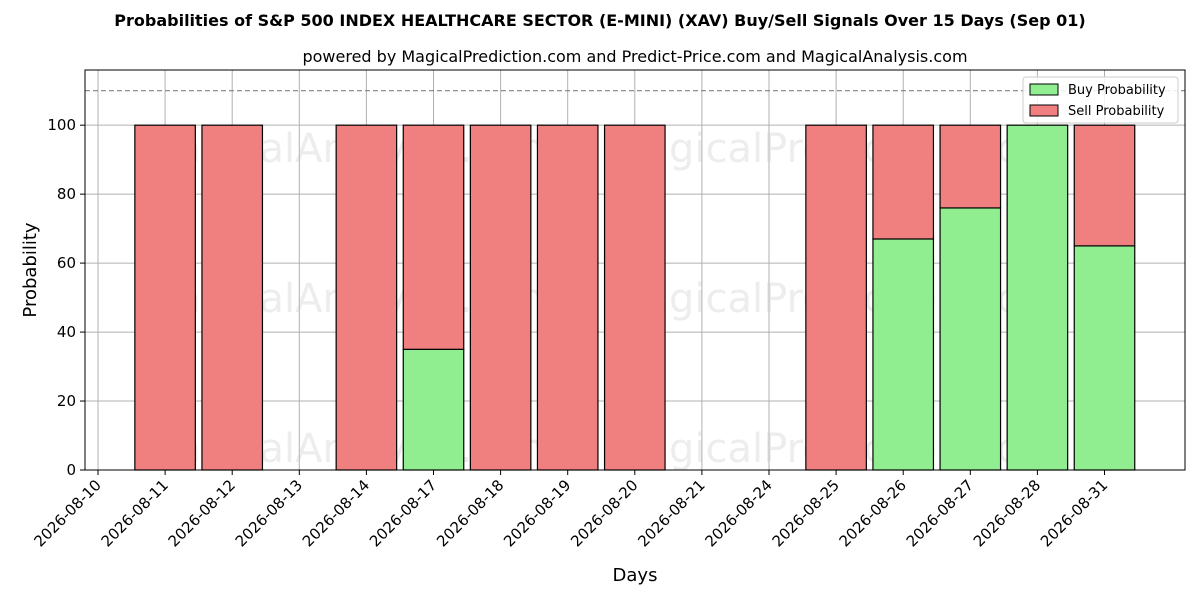  I want to click on legend: Buy Probability Sell Probability, so click(1100, 100).